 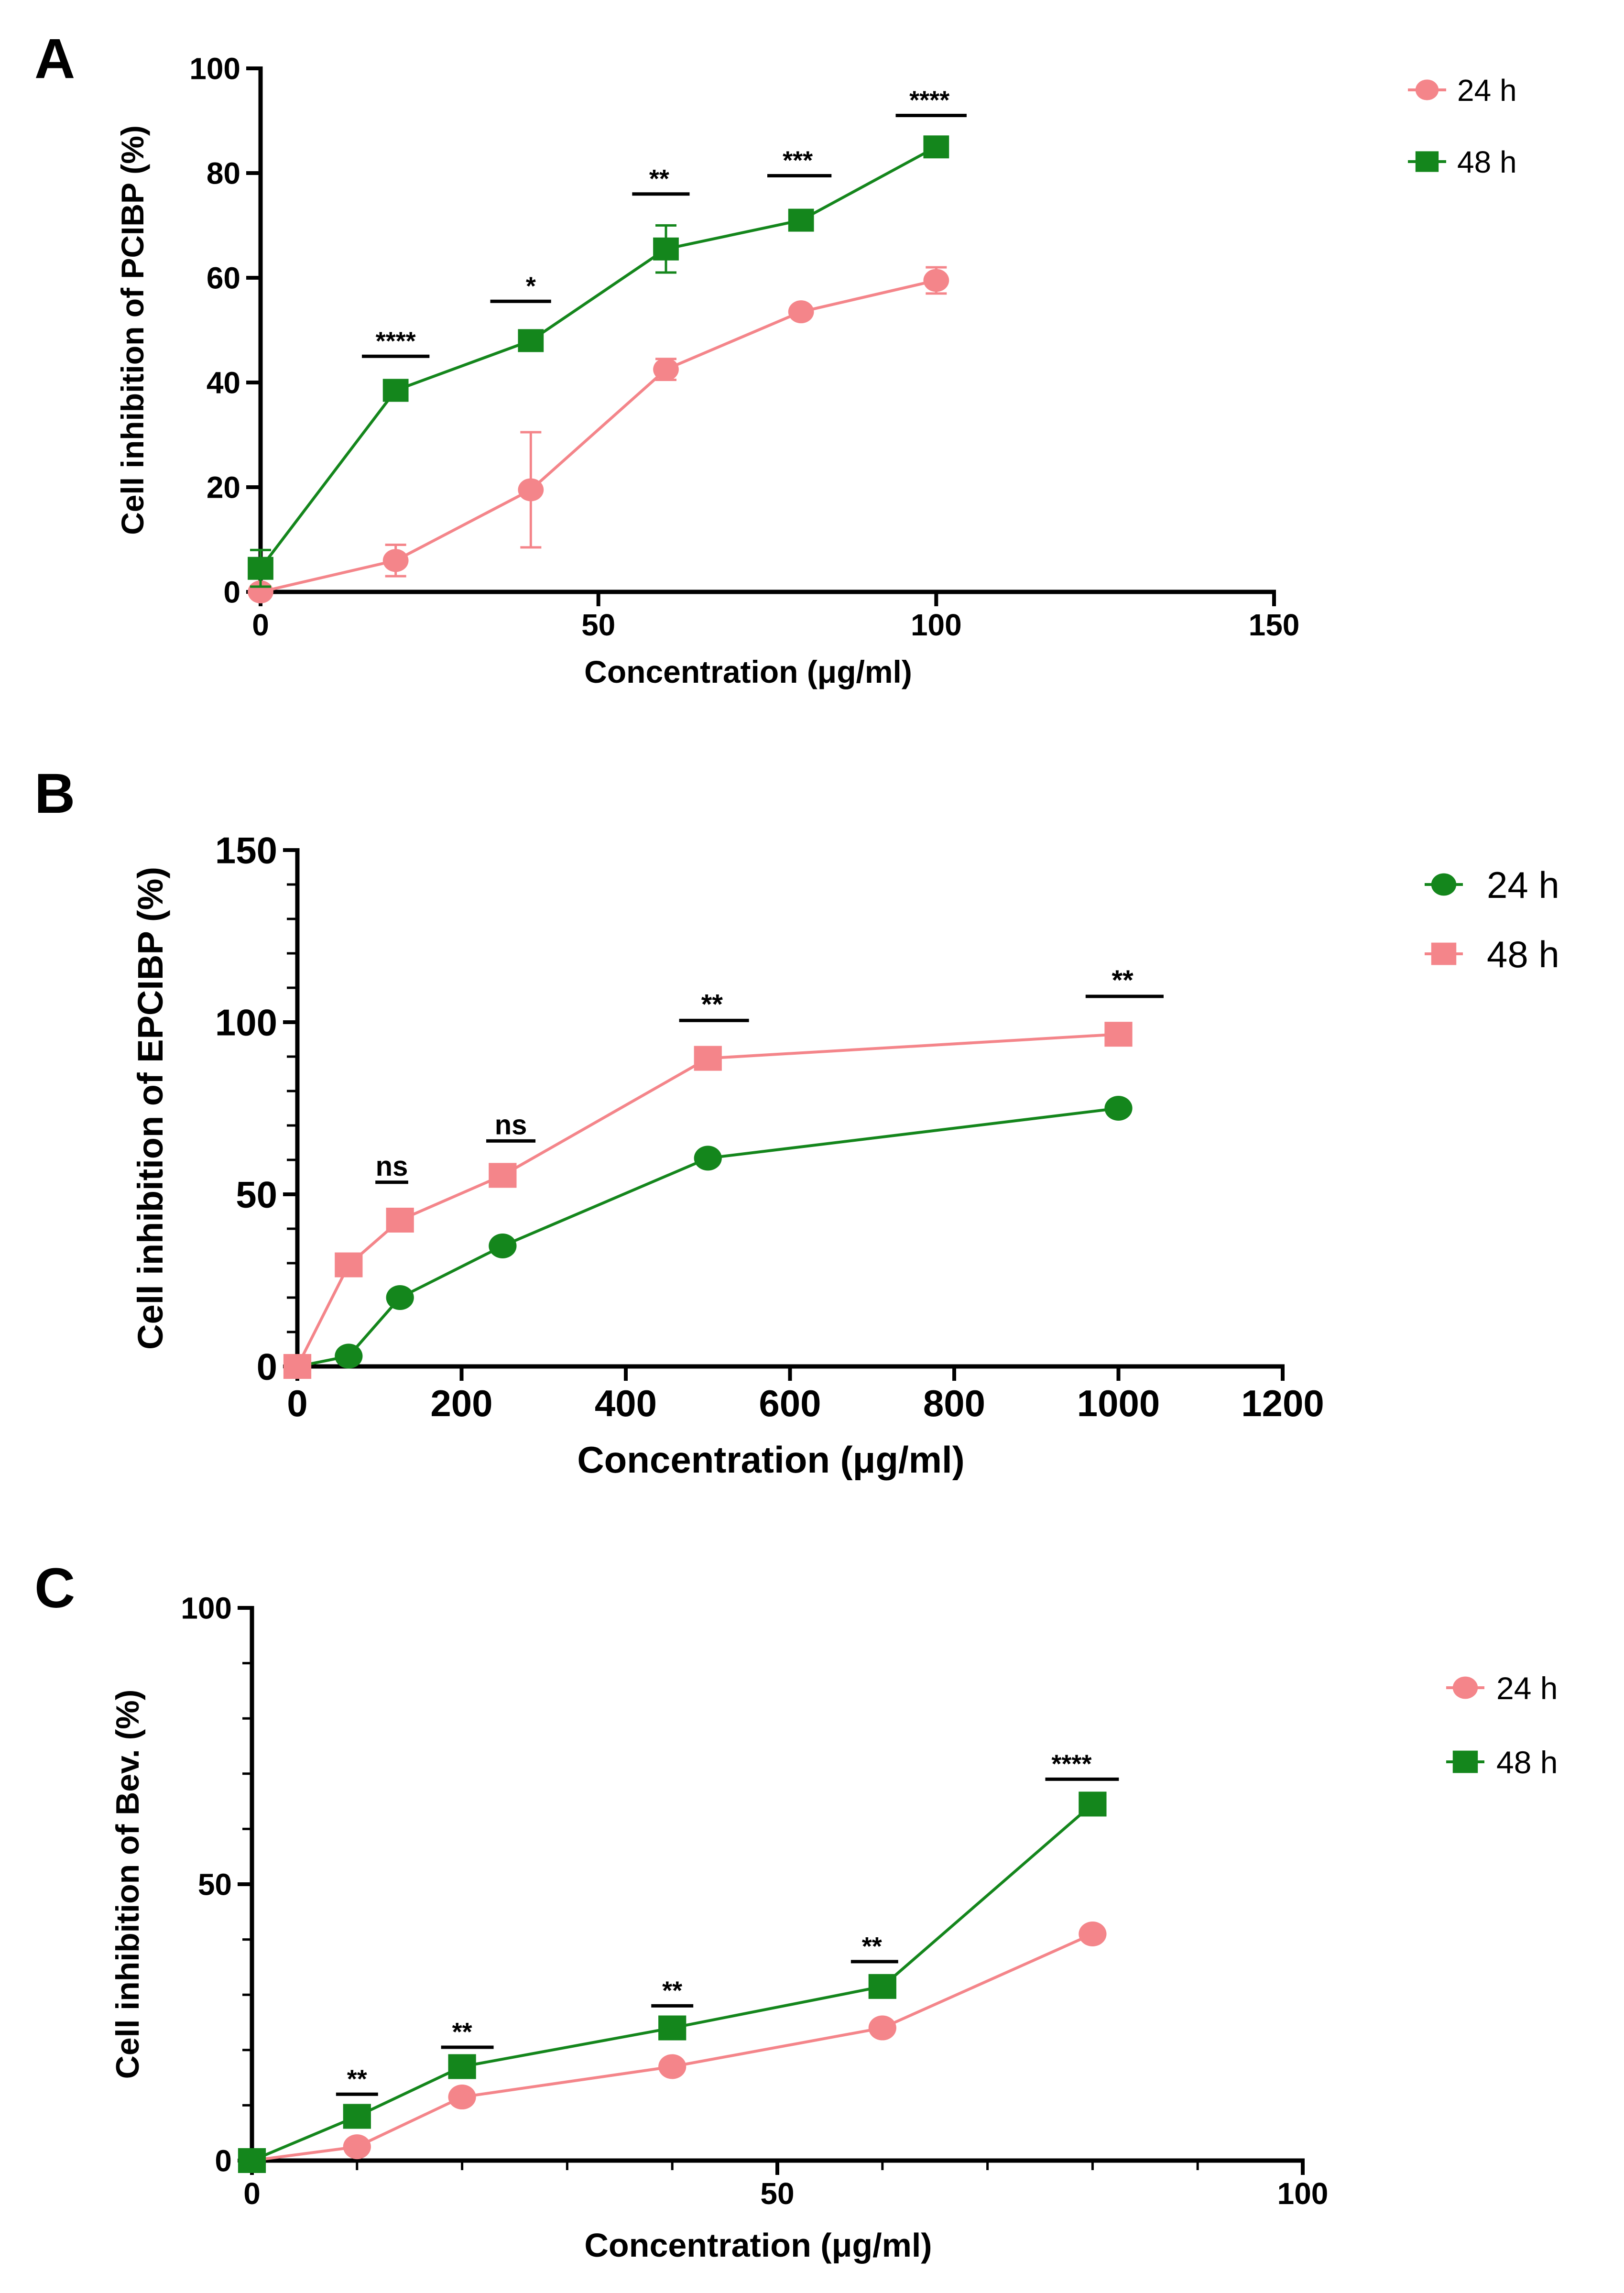 What do you see at coordinates (224, 173) in the screenshot?
I see `y-tick-label: 80` at bounding box center [224, 173].